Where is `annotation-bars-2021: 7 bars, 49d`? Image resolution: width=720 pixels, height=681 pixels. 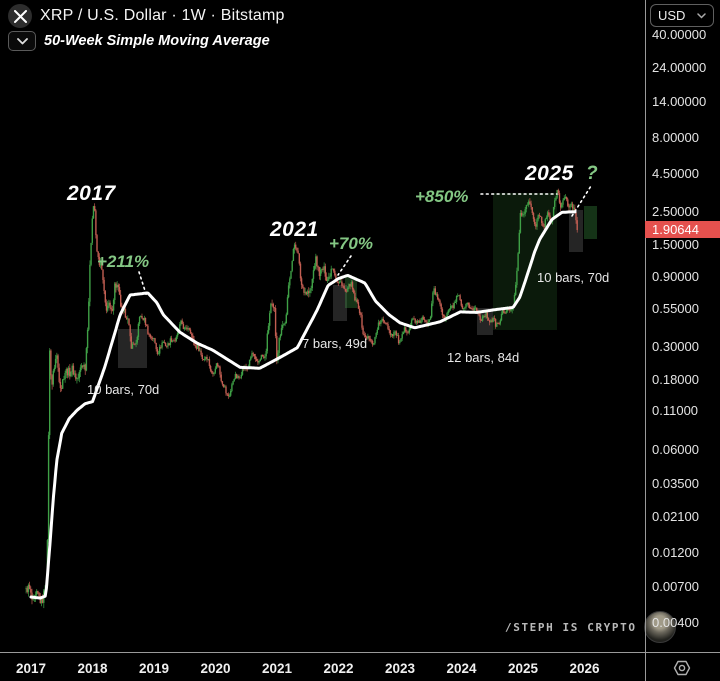 annotation-bars-2021: 7 bars, 49d is located at coordinates (335, 343).